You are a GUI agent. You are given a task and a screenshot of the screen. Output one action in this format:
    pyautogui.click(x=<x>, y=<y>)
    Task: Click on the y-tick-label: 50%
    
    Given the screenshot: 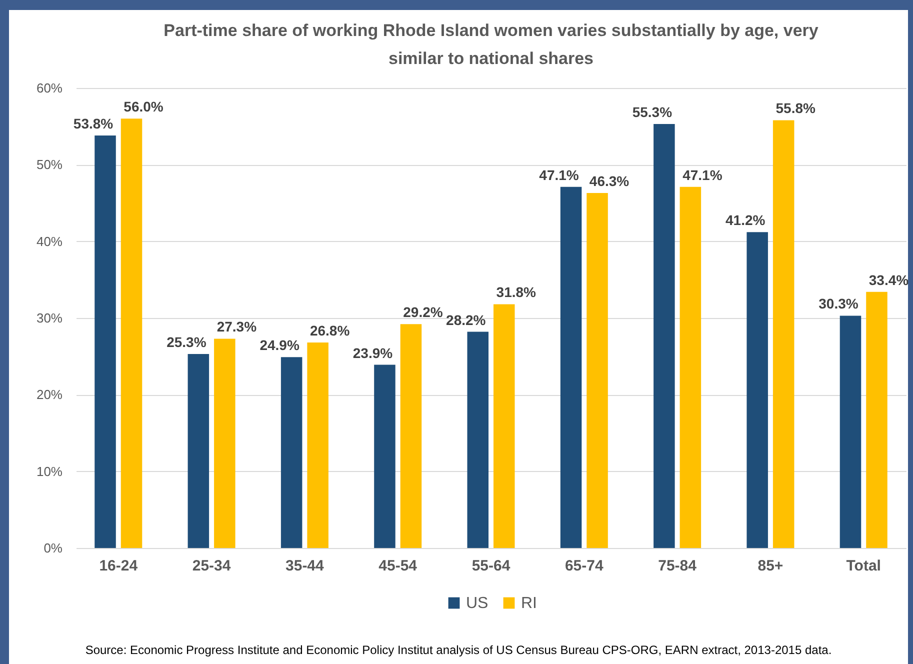 What is the action you would take?
    pyautogui.click(x=49, y=164)
    